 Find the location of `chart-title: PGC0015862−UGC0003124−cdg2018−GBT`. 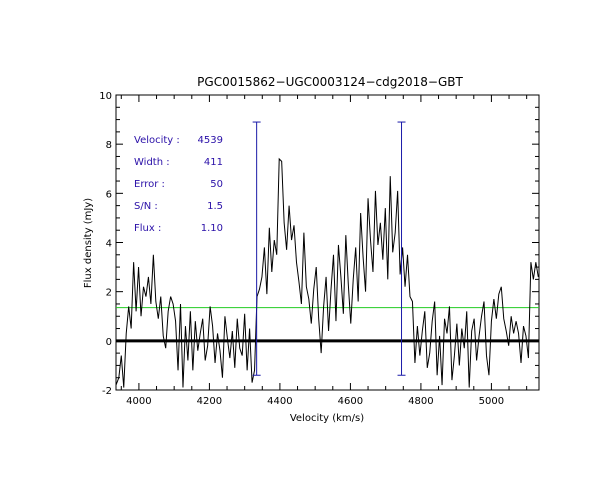

chart-title: PGC0015862−UGC0003124−cdg2018−GBT is located at coordinates (330, 82).